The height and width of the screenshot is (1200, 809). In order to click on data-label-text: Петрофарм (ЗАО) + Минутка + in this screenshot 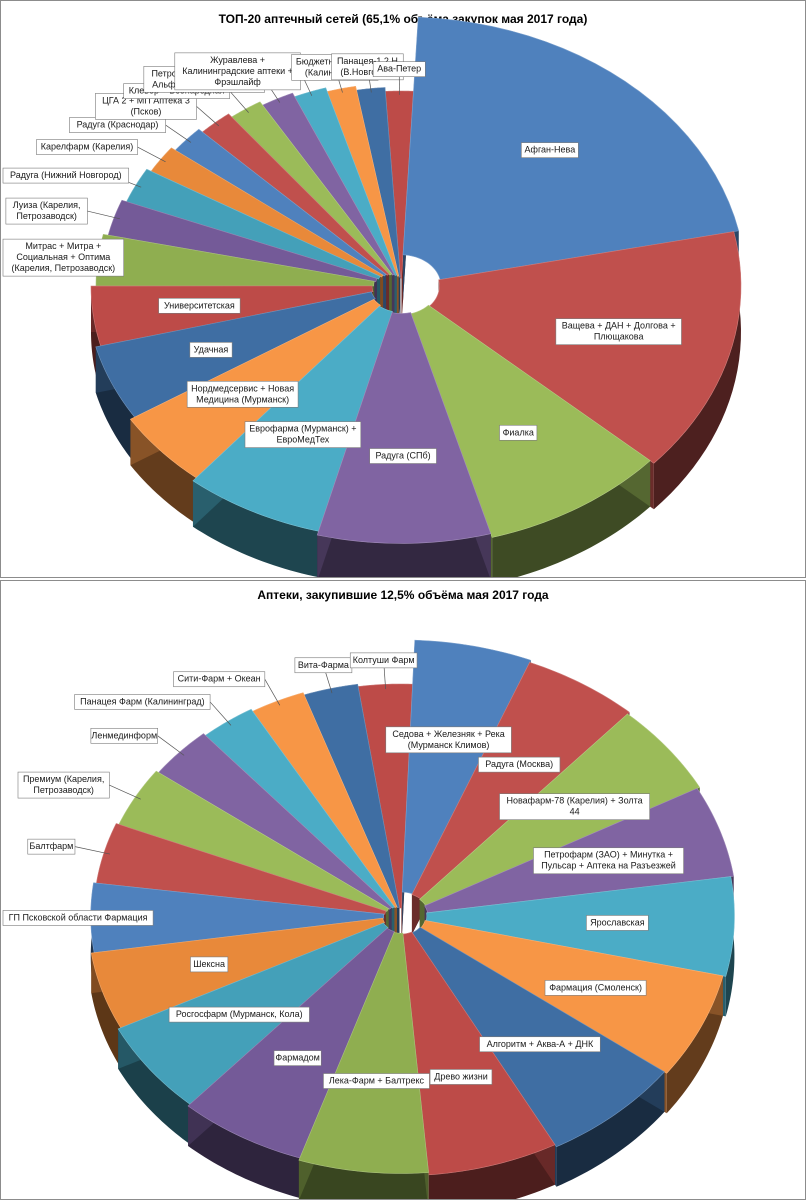, I will do `click(608, 855)`.